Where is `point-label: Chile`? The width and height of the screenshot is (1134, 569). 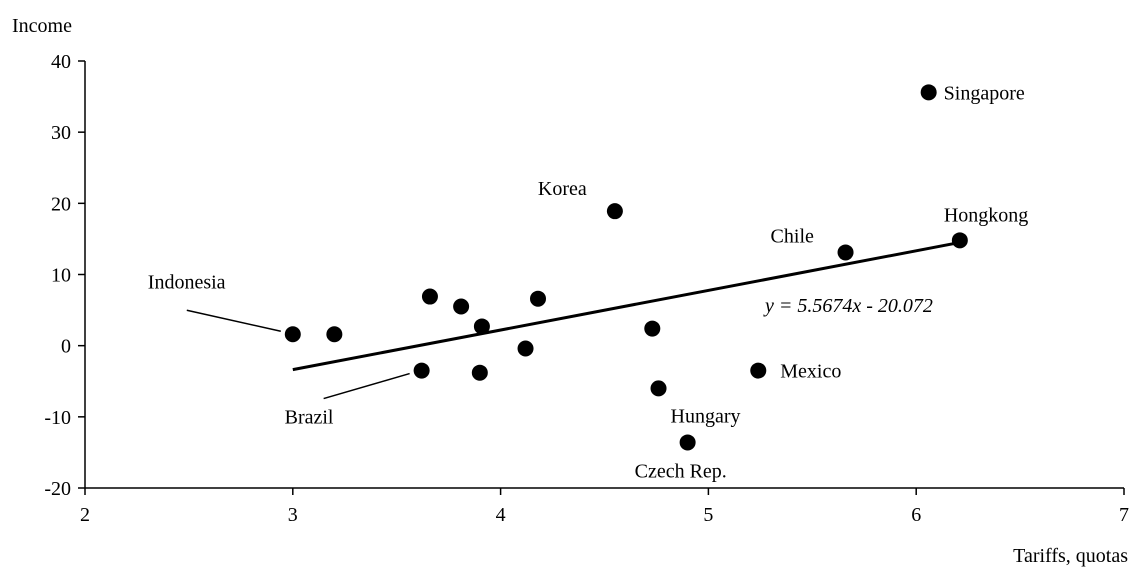
point-label: Chile is located at coordinates (792, 236).